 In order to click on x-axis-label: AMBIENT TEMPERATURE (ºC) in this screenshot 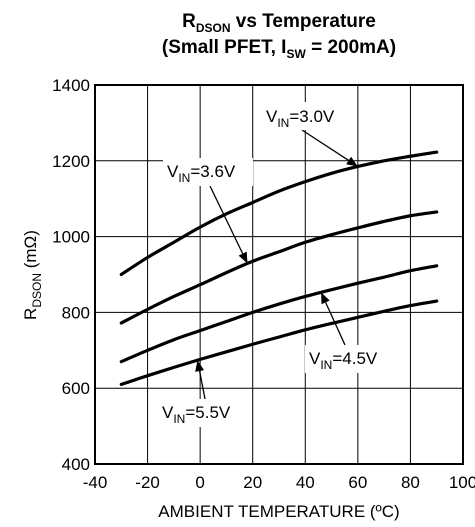, I will do `click(278, 511)`.